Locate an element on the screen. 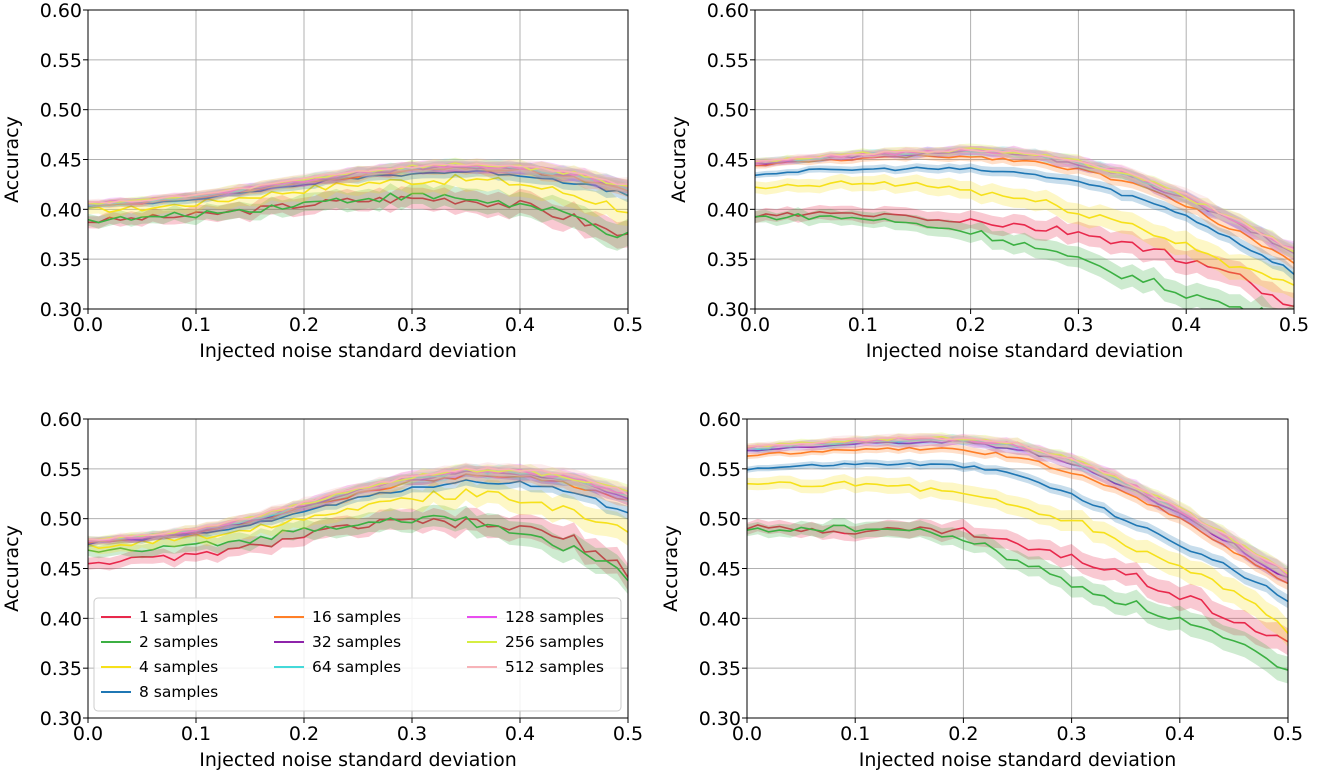 The image size is (1322, 774). legend-entry: 512 samples is located at coordinates (554, 667).